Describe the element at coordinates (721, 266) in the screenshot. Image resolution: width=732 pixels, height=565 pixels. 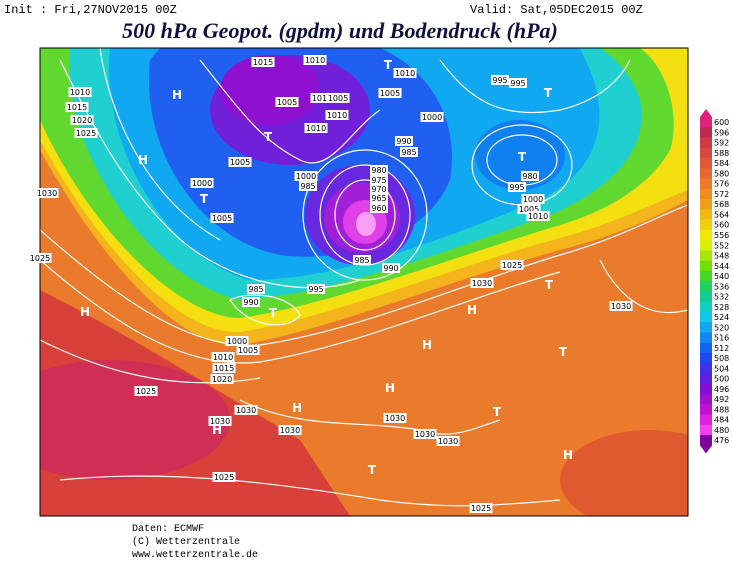
I see `colorbar-label: 544` at that location.